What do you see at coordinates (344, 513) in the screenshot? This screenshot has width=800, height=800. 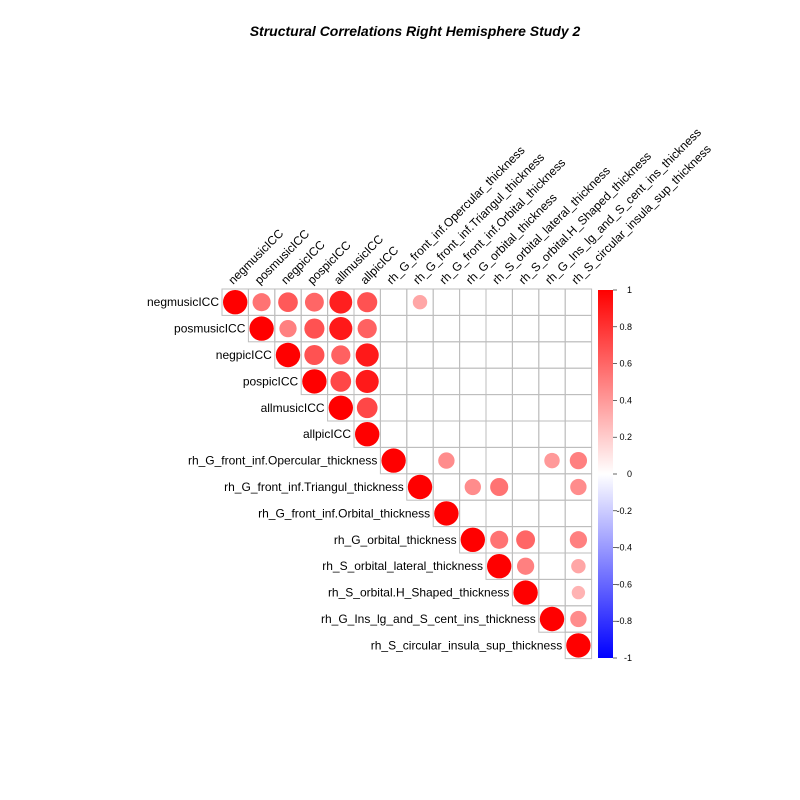 I see `row-label: rh_G_front_inf.Orbital_thickness` at bounding box center [344, 513].